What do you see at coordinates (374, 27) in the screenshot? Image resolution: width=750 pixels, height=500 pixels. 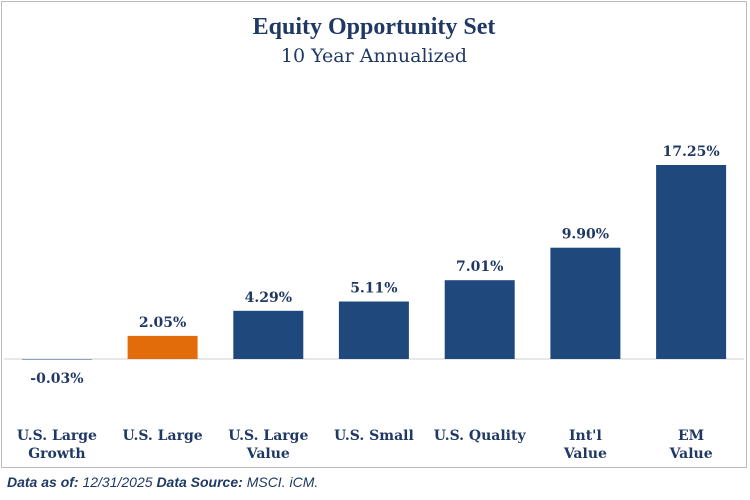 I see `chart-title: Equity Opportunity Set` at bounding box center [374, 27].